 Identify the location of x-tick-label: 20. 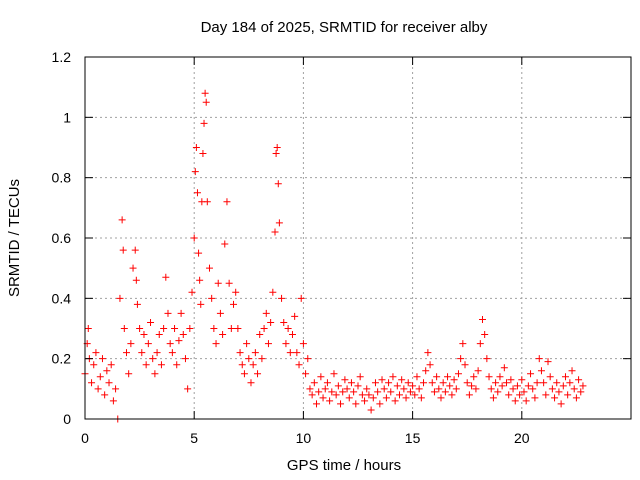
(522, 438).